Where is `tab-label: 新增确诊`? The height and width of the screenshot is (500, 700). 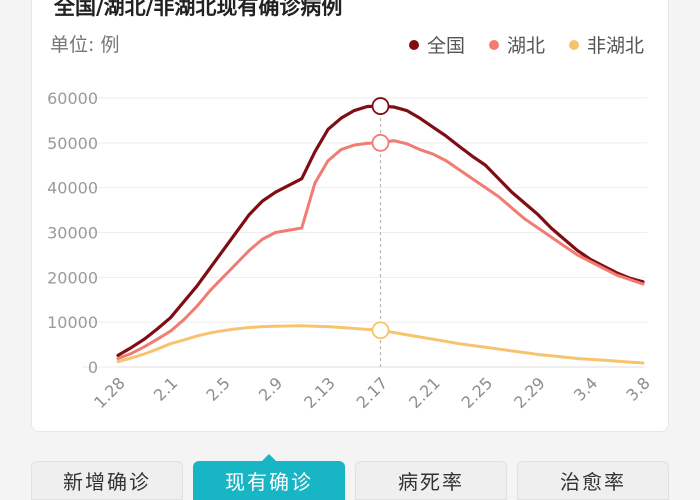
tab-label: 新增确诊 is located at coordinates (107, 482).